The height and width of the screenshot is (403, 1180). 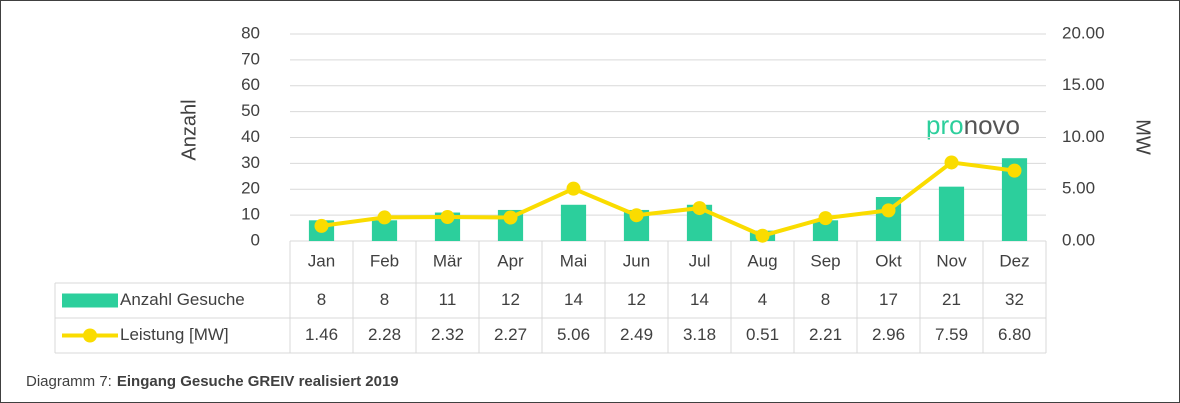 What do you see at coordinates (636, 334) in the screenshot?
I see `data-label: 2.49` at bounding box center [636, 334].